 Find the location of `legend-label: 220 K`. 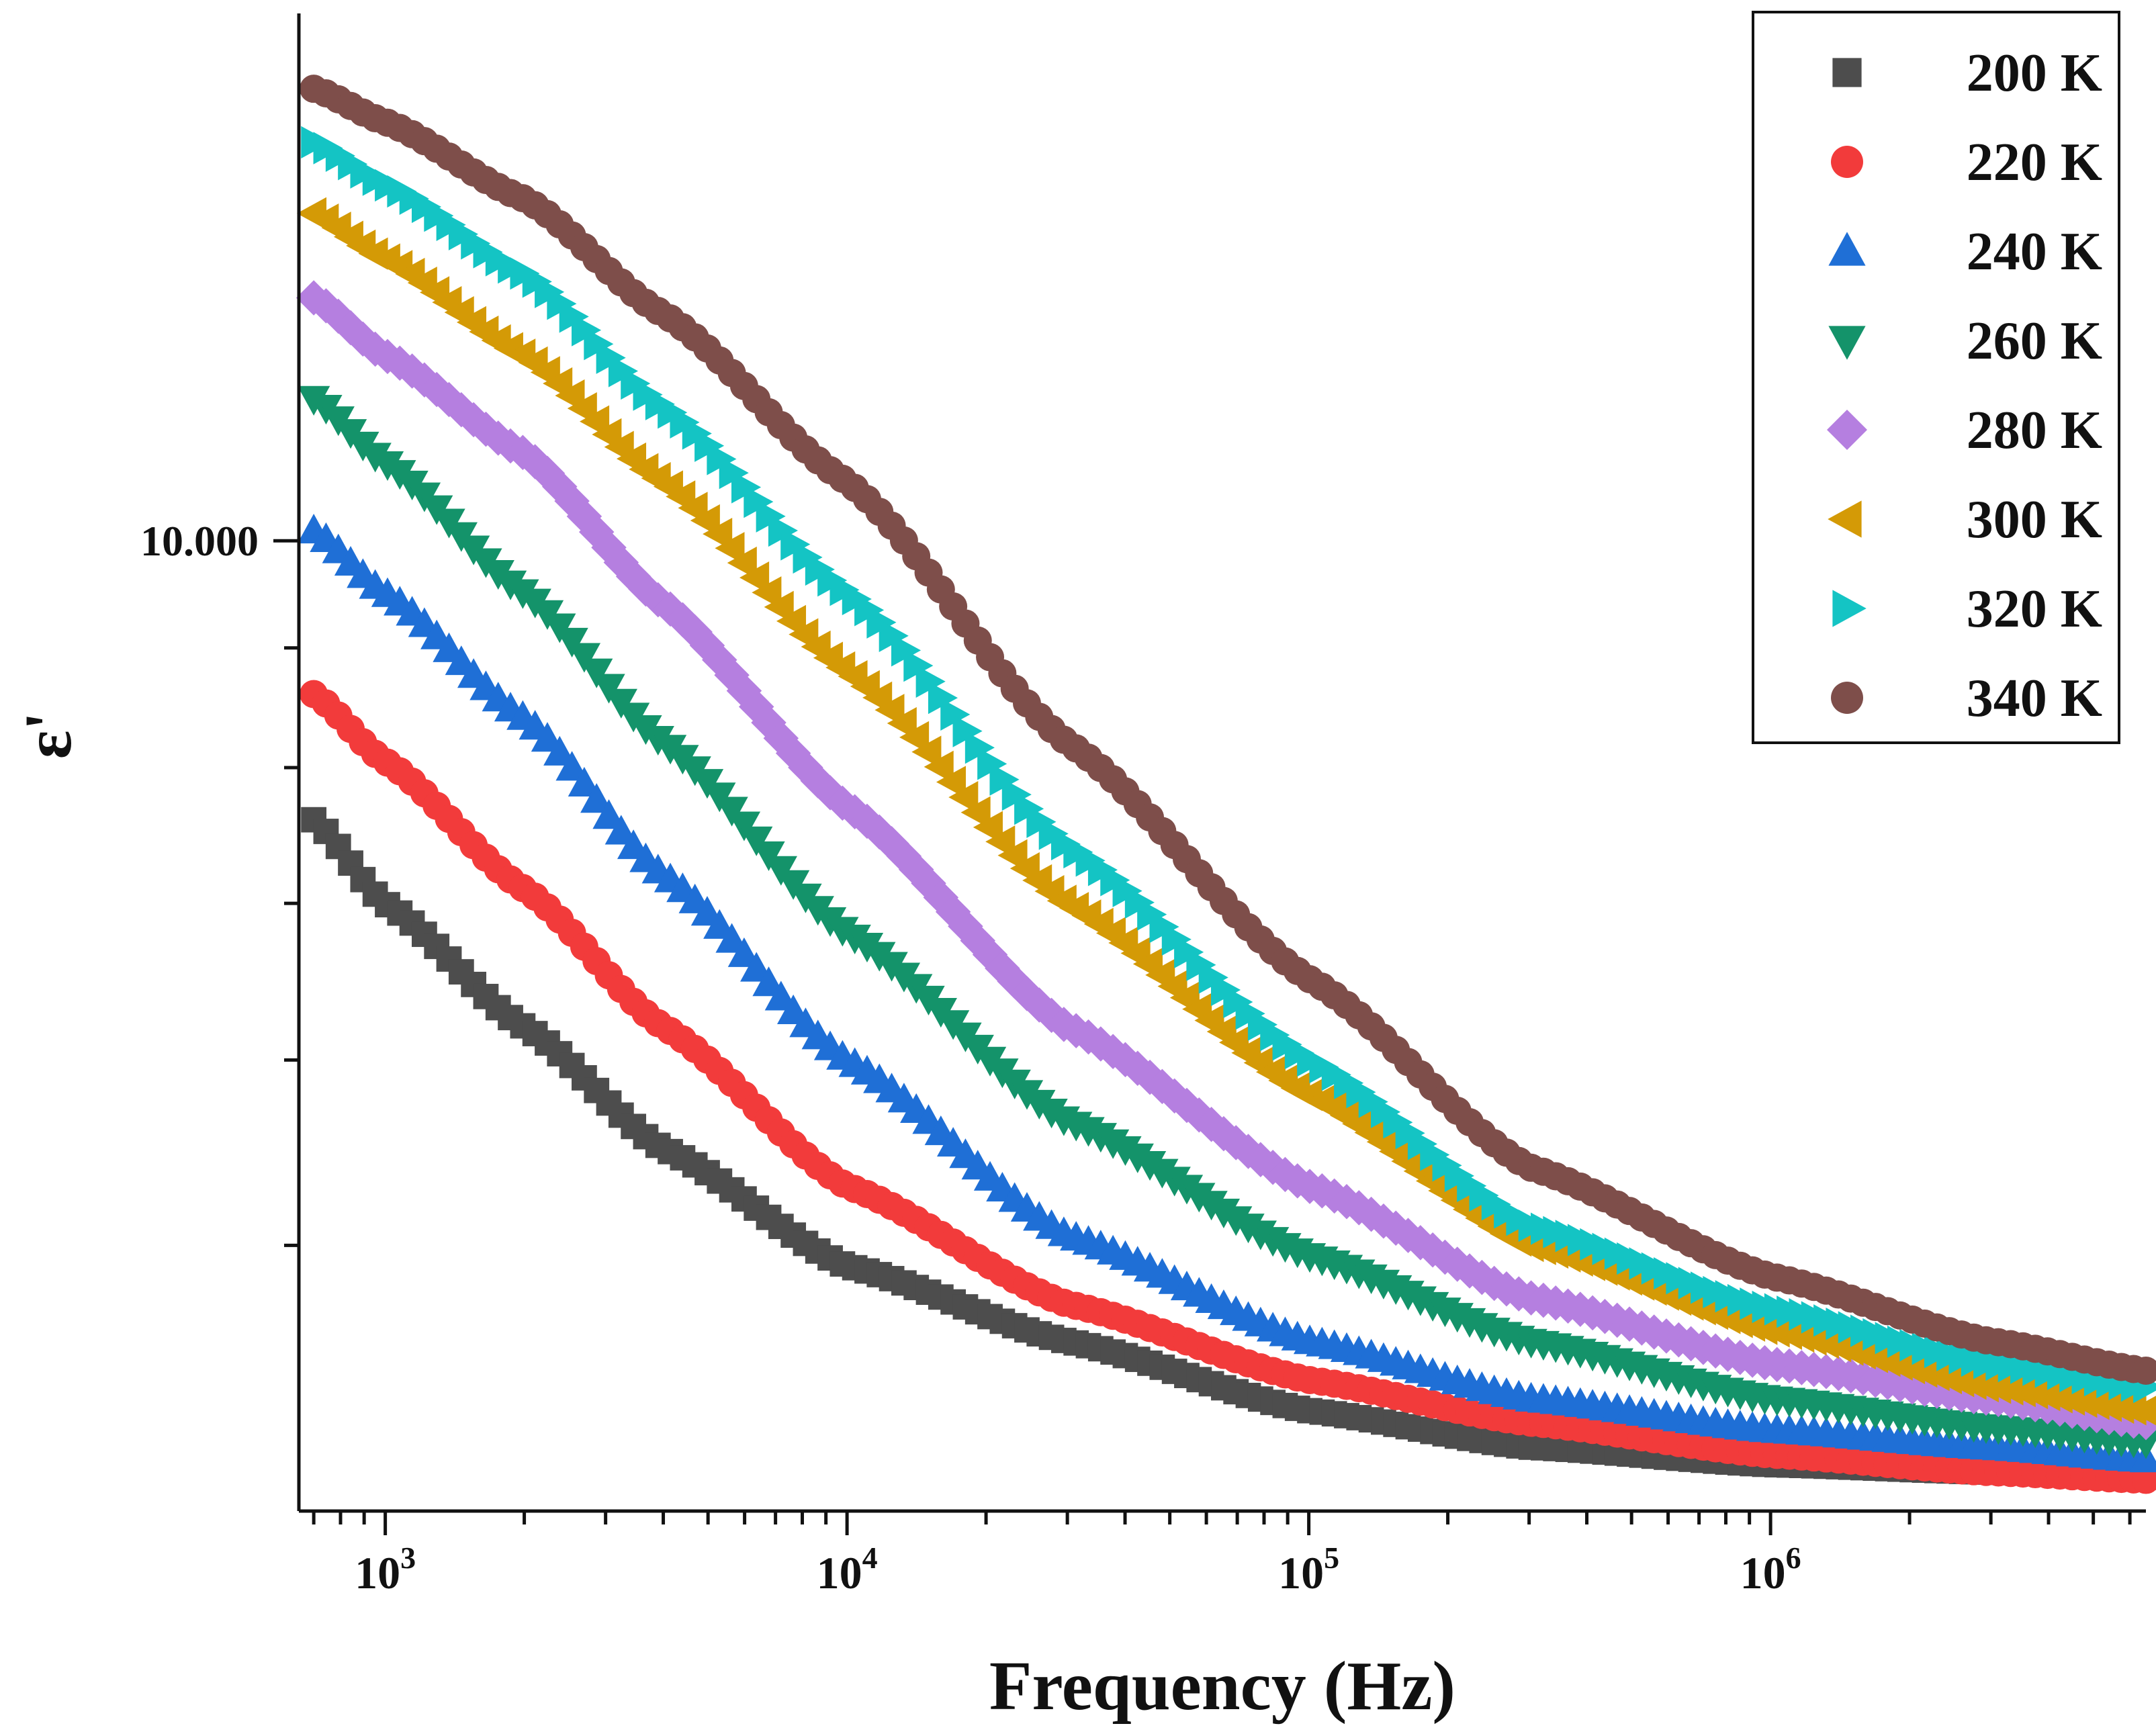

legend-label: 220 K is located at coordinates (2034, 162).